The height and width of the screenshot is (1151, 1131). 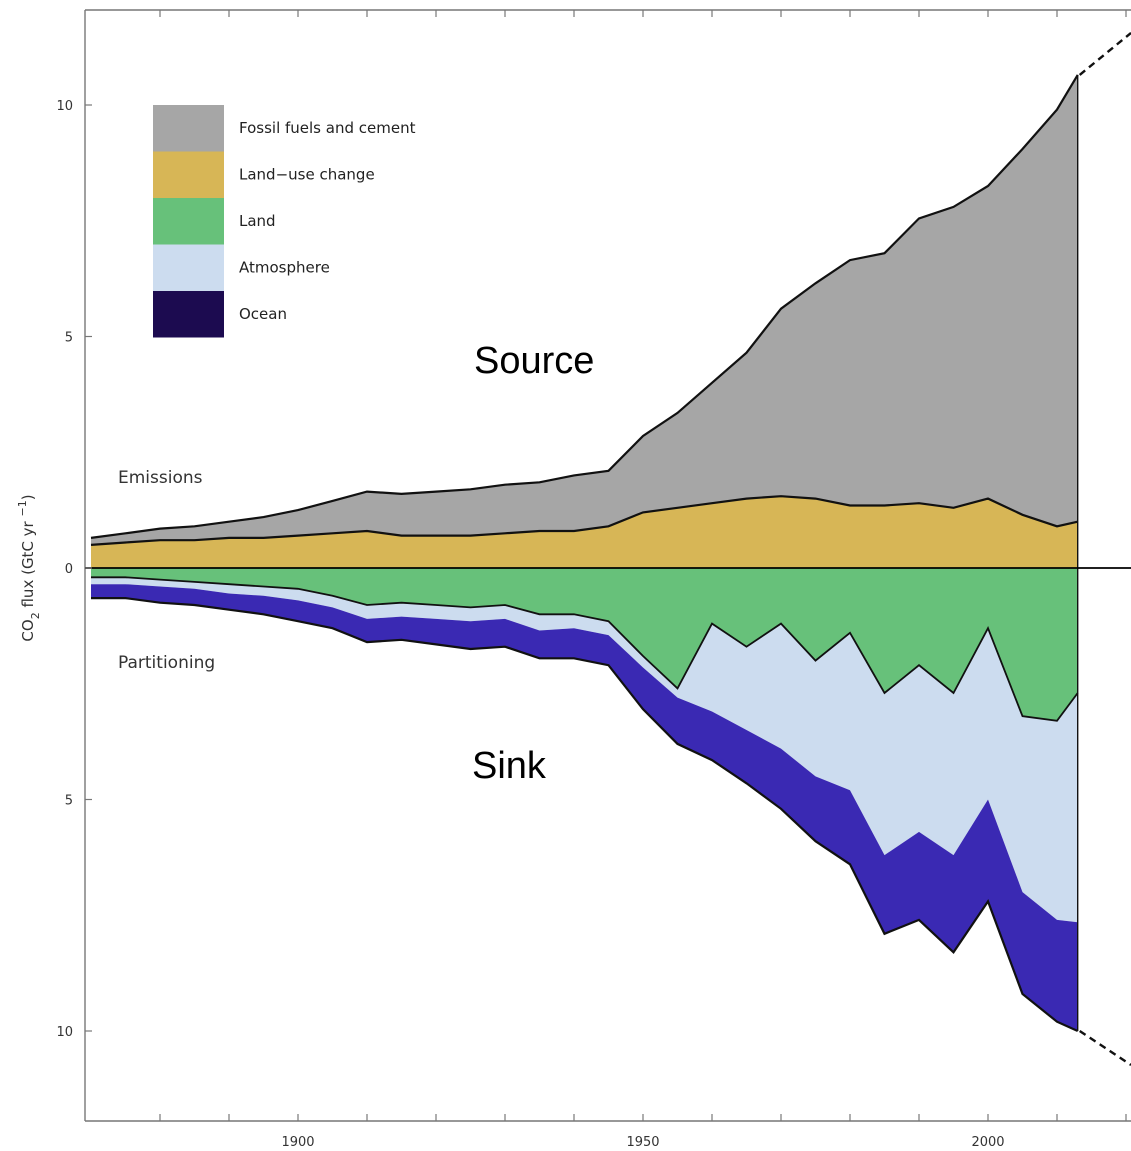 I want to click on outline-land-use-top, so click(x=584, y=520).